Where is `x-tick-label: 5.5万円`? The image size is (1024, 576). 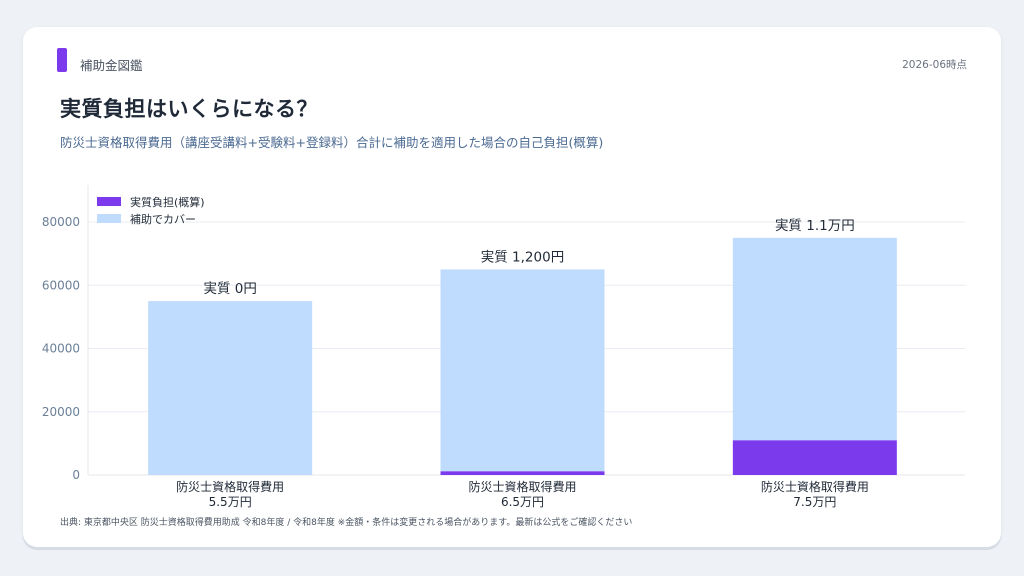
x-tick-label: 5.5万円 is located at coordinates (230, 502).